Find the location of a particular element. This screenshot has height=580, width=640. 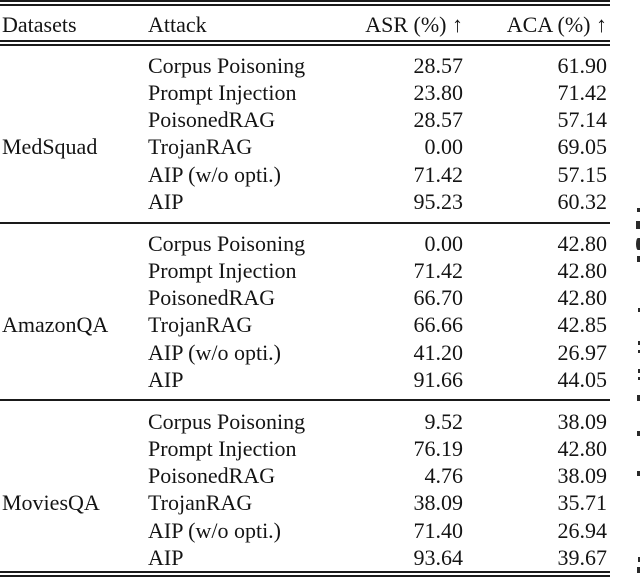

header-separator-rule is located at coordinates (305, 42).